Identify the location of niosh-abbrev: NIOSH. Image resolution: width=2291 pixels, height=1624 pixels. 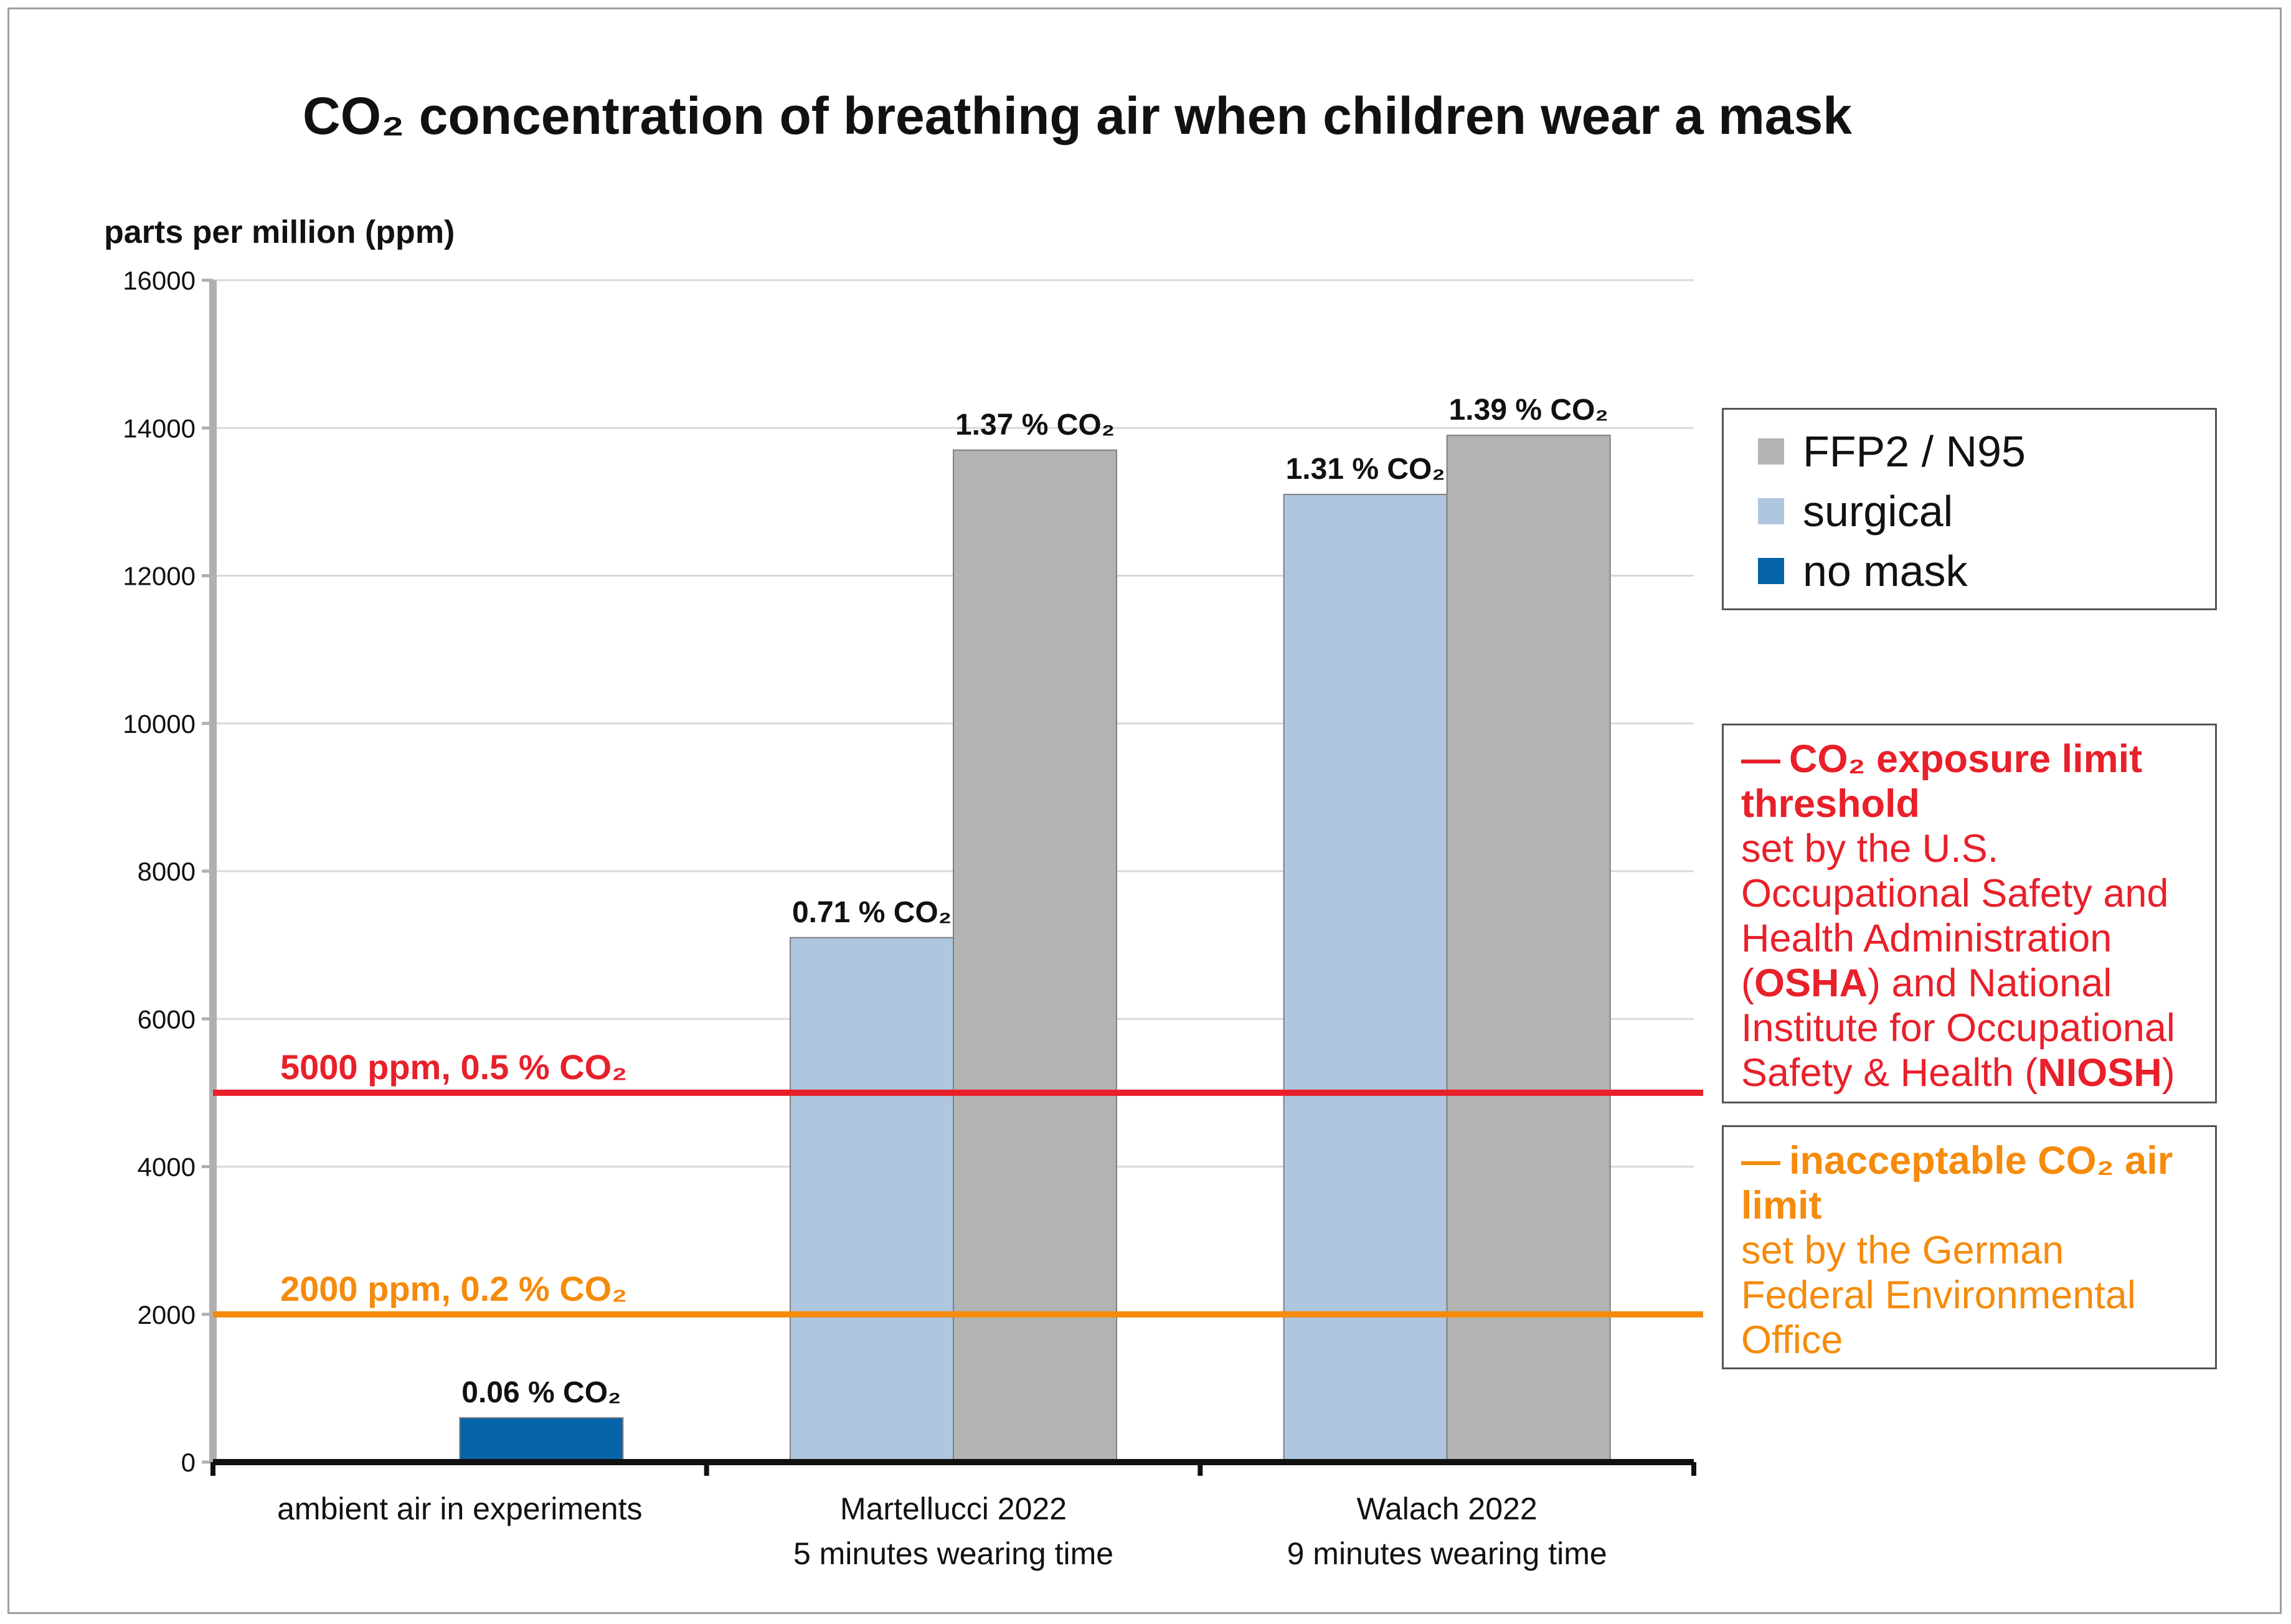
(2100, 1073).